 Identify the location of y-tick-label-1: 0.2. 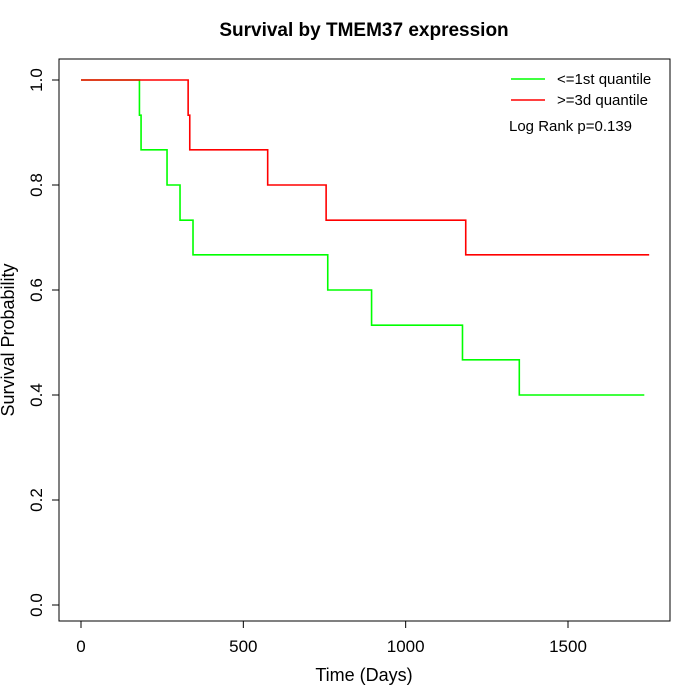
(36, 500).